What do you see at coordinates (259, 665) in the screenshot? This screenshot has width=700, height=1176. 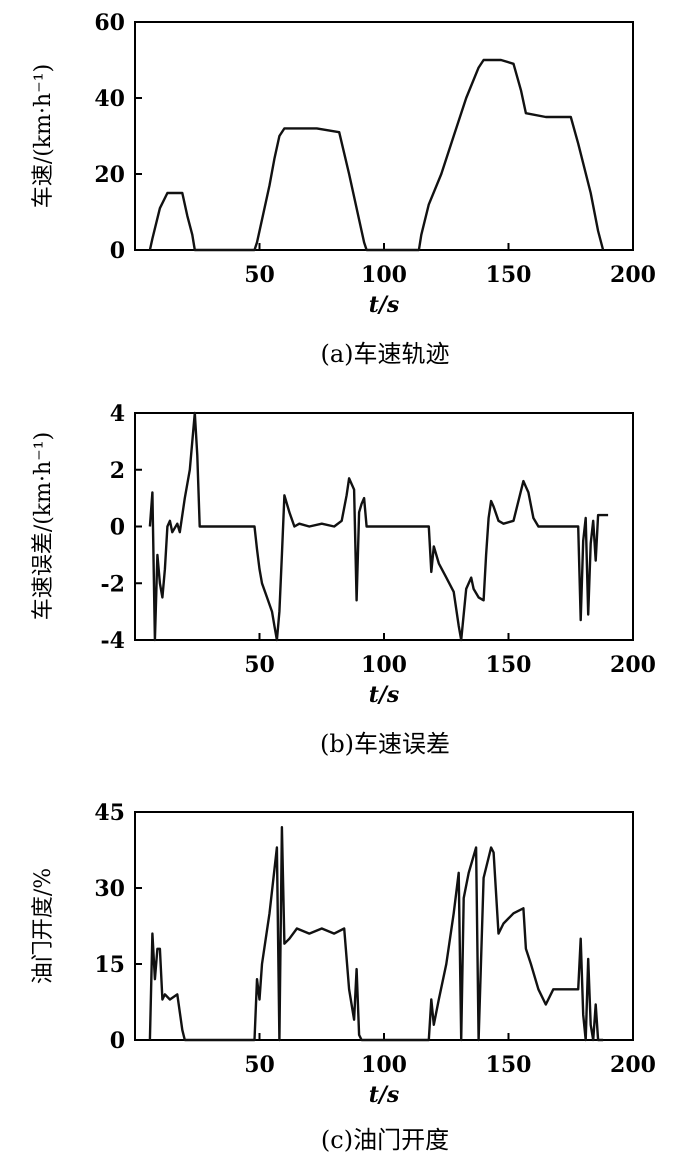 I see `x-tick-label-1-0: 50` at bounding box center [259, 665].